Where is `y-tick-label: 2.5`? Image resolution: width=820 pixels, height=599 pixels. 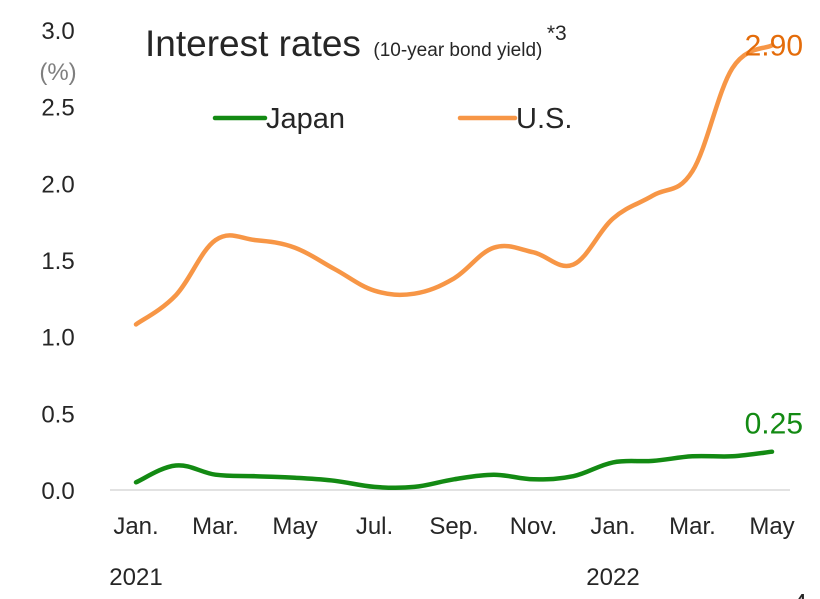
y-tick-label: 2.5 is located at coordinates (57, 108).